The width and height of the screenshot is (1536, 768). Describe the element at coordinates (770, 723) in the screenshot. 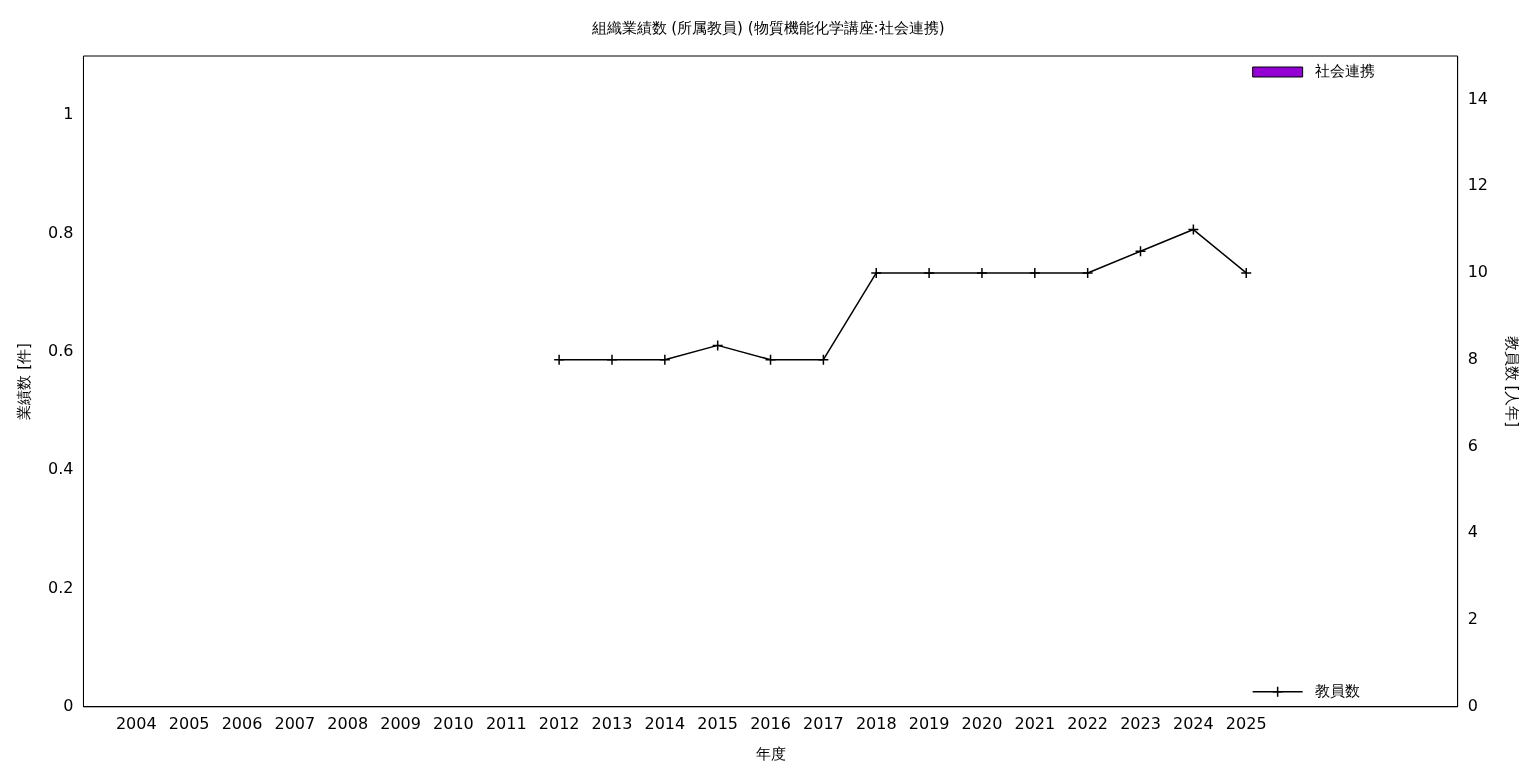

I see `x-tick-label: 2016` at that location.